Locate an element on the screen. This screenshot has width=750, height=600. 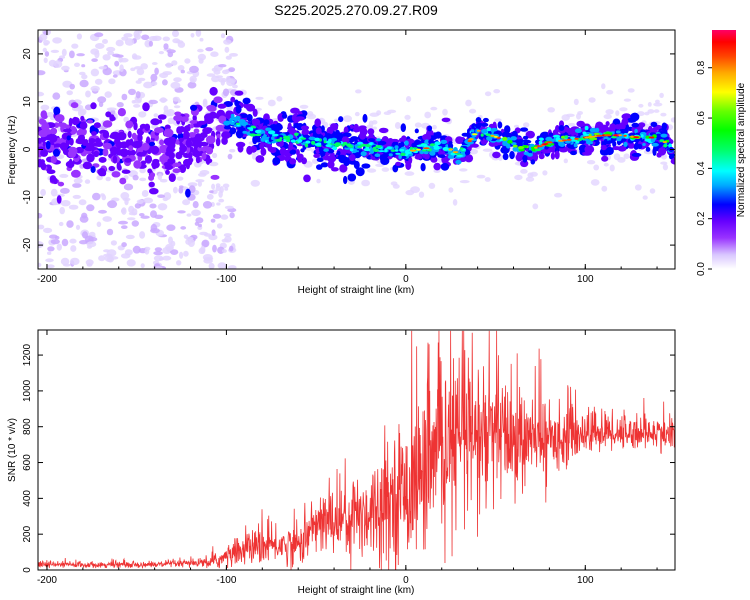
spectrogram-x-axis-label: Height of straight line (km) is located at coordinates (356, 290).